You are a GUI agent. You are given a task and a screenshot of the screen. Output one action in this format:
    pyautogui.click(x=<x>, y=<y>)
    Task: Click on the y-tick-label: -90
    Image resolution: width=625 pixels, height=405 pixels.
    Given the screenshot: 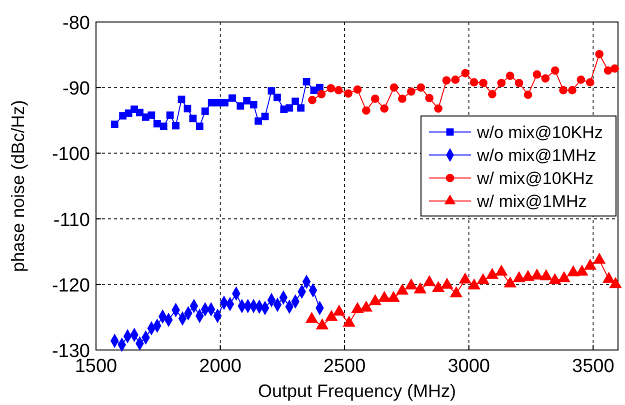 What is the action you would take?
    pyautogui.click(x=76, y=89)
    